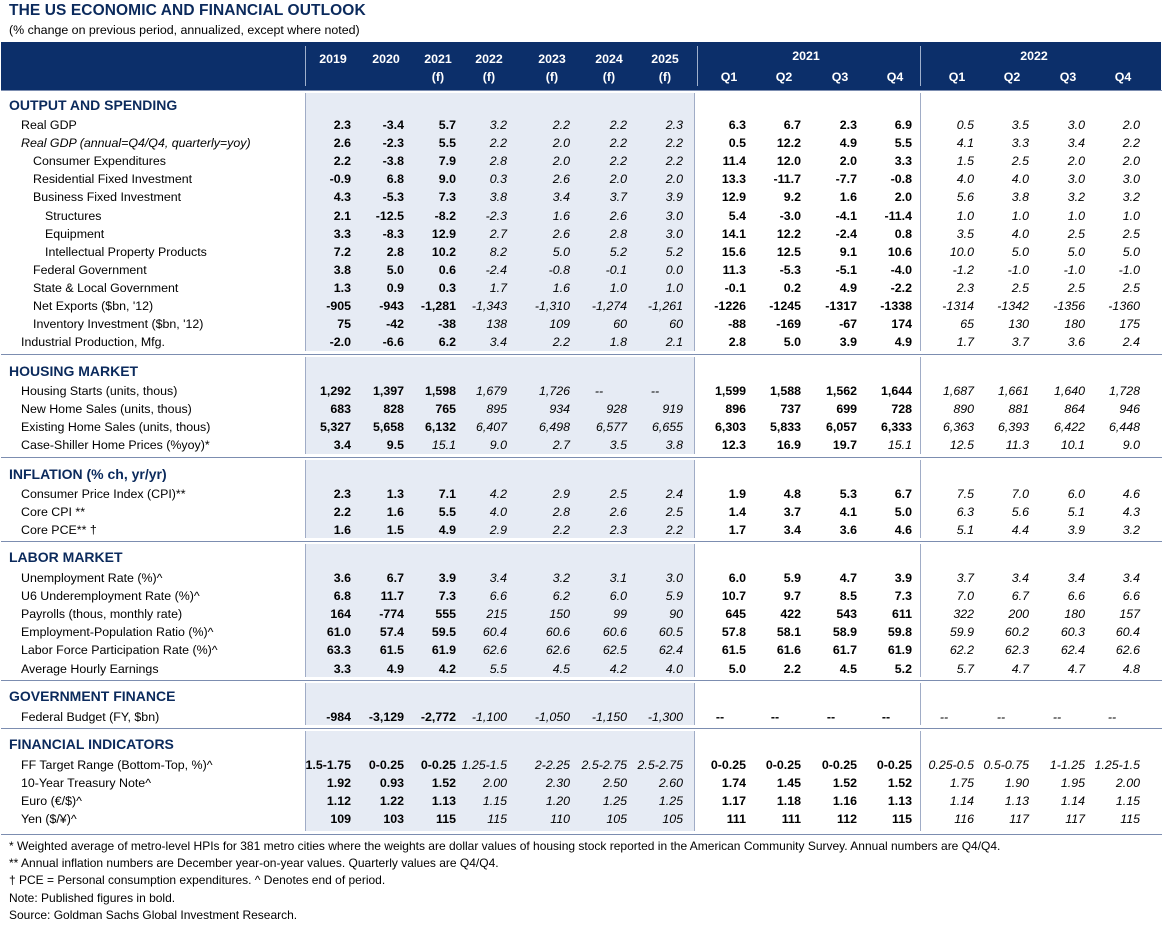 The image size is (1163, 925). What do you see at coordinates (728, 765) in the screenshot?
I see `table-cell: 0-0.25` at bounding box center [728, 765].